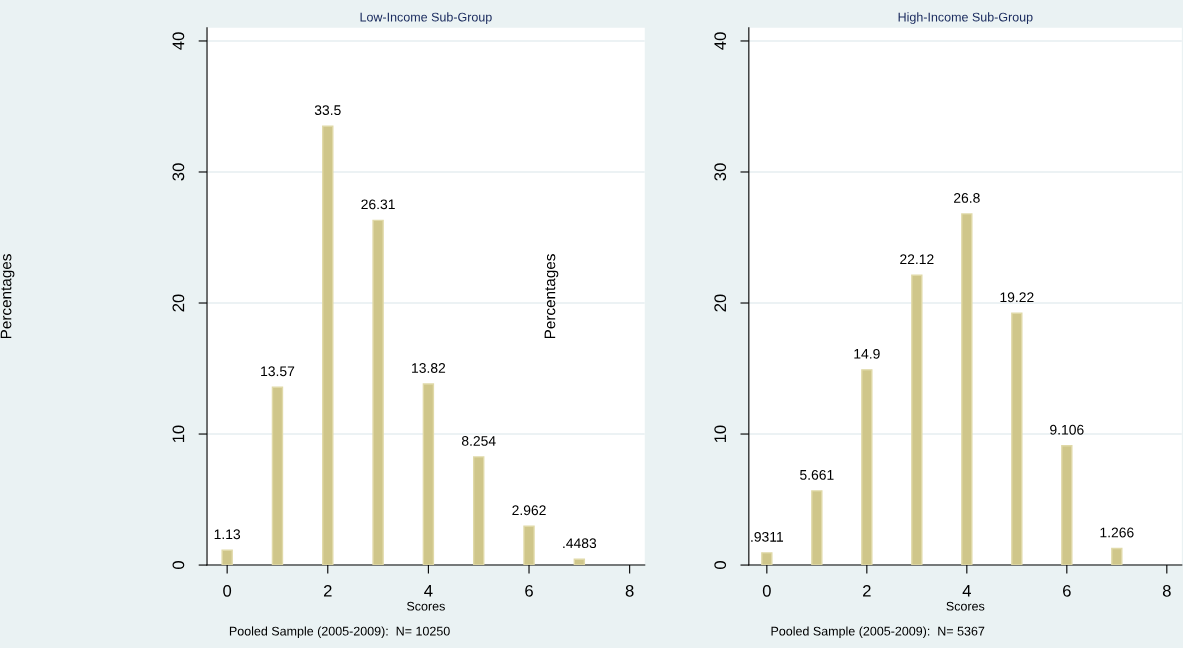 The image size is (1183, 648). Describe the element at coordinates (339, 632) in the screenshot. I see `text: Pooled Sample (2005-2009): N= 10250` at that location.